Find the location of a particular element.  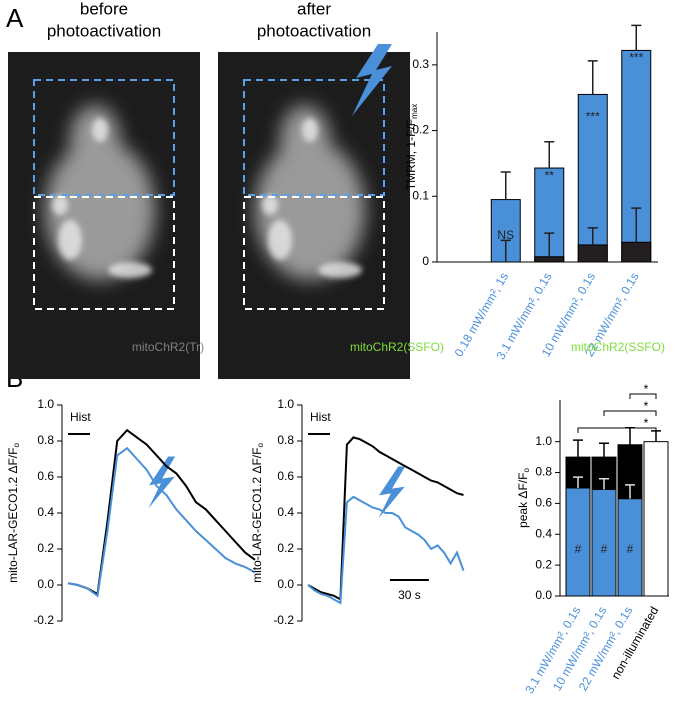

y-axis-label: peak ΔF/Fo is located at coordinates (523, 498).